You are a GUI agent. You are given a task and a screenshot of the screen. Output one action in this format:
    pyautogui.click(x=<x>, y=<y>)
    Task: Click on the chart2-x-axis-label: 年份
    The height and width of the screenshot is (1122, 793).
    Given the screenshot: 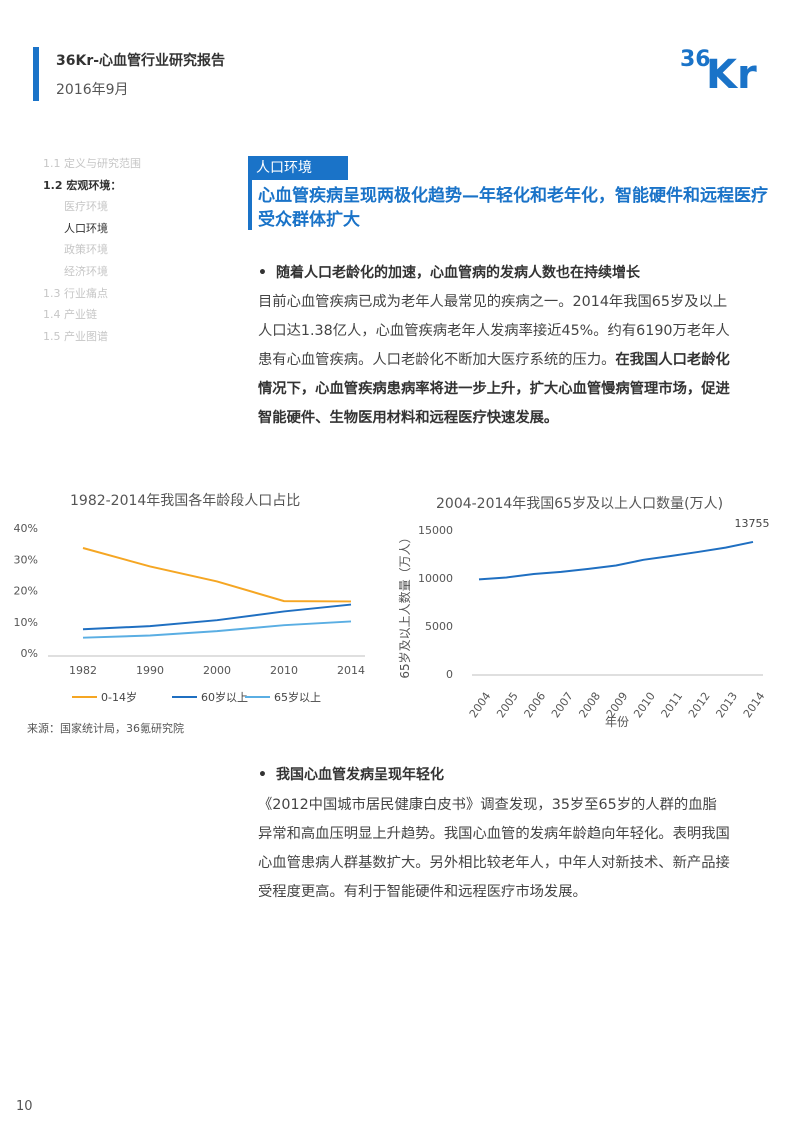 What is the action you would take?
    pyautogui.click(x=617, y=722)
    